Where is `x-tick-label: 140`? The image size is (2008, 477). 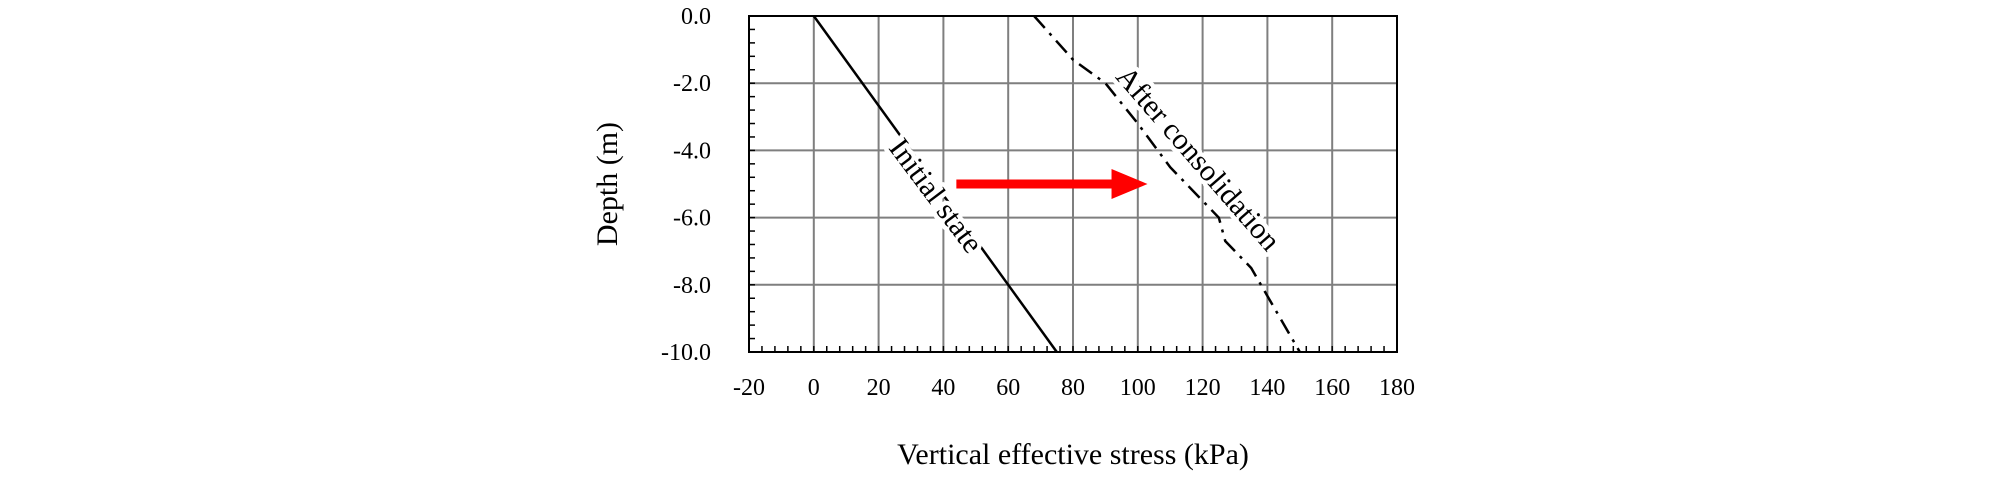 x-tick-label: 140 is located at coordinates (1267, 388).